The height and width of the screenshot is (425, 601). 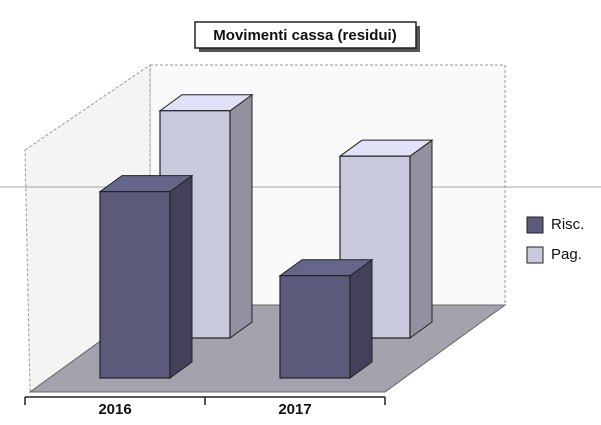 I want to click on chart-title: Movimenti cassa (residui), so click(x=304, y=35).